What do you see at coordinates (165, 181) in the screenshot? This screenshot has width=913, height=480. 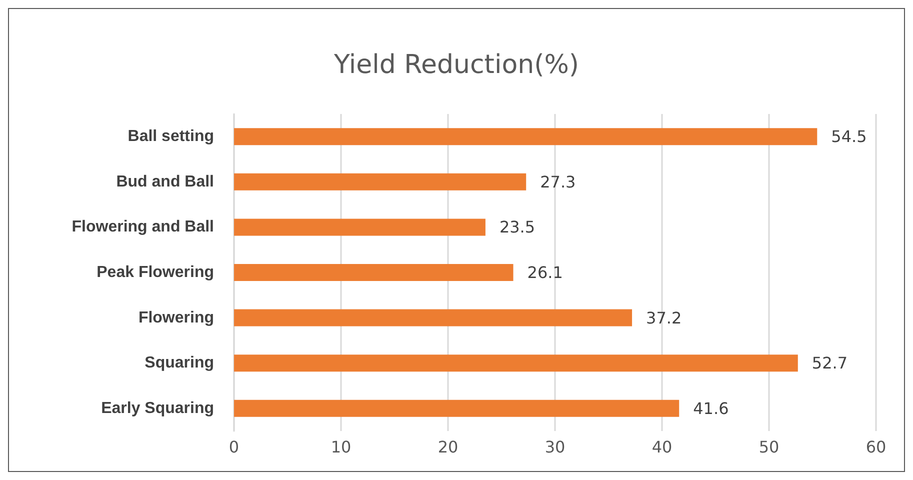 I see `y-tick-label: Bud and Ball` at bounding box center [165, 181].